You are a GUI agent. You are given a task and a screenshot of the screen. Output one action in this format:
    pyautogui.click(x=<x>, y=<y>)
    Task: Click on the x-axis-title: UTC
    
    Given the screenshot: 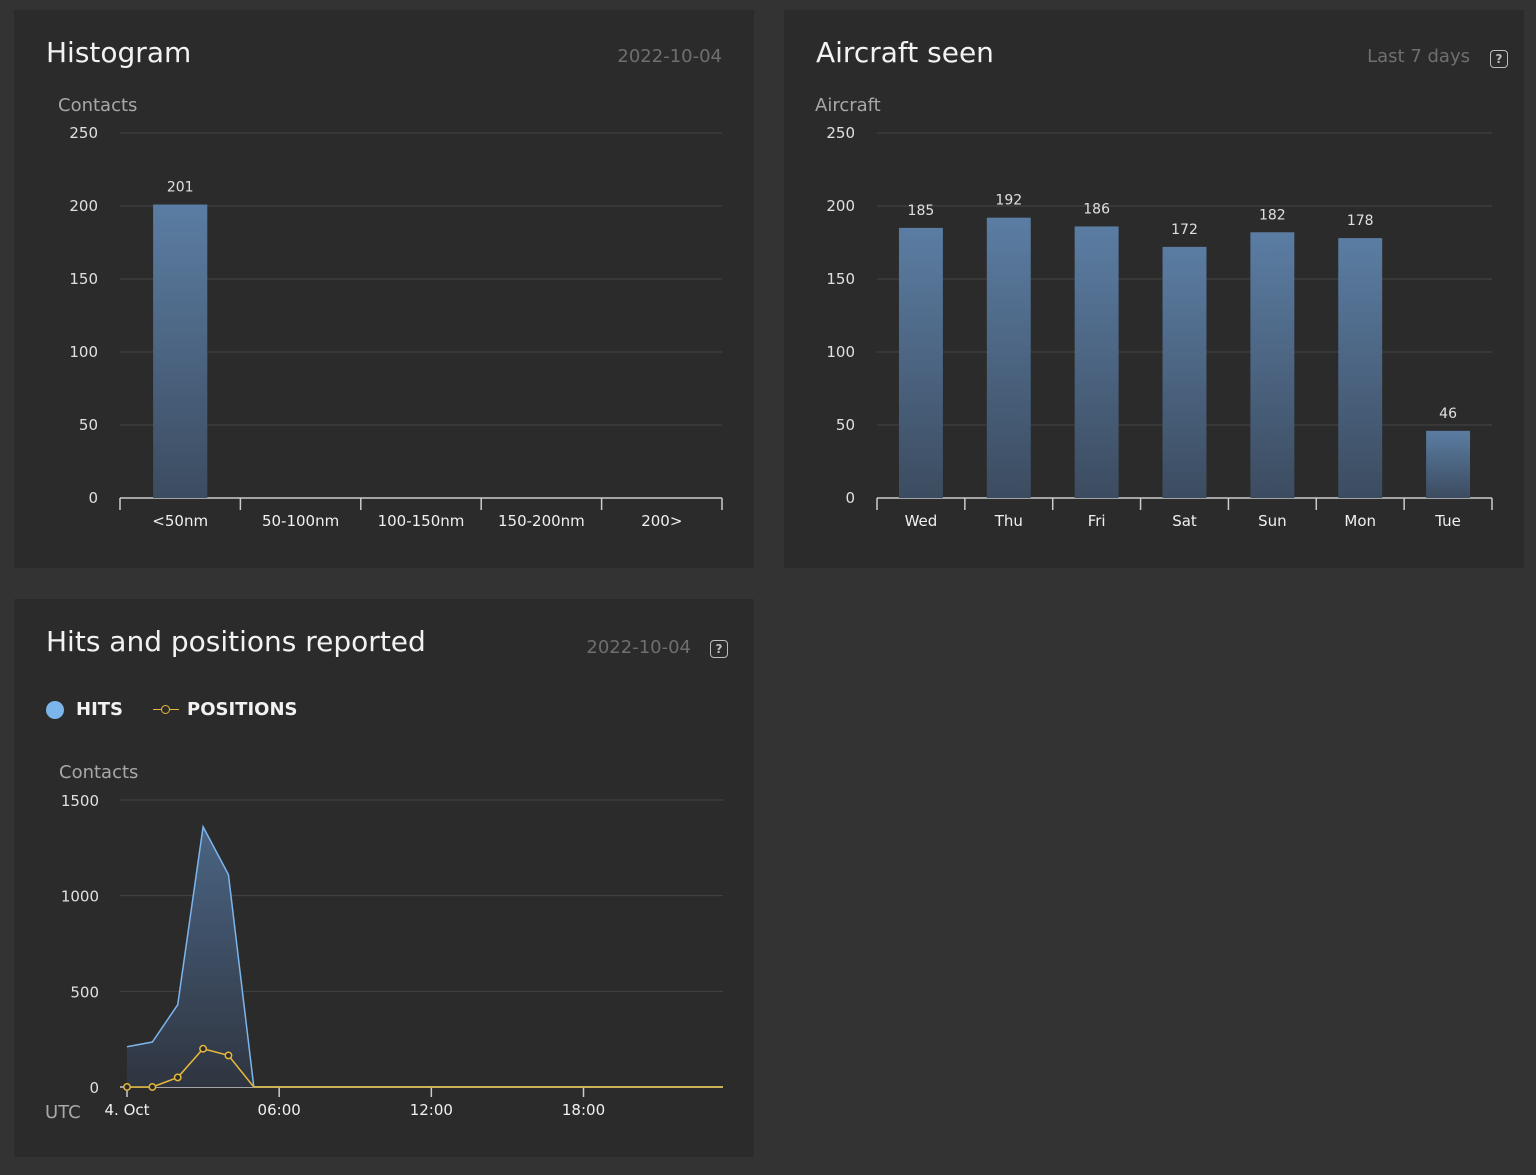 What is the action you would take?
    pyautogui.click(x=63, y=1112)
    